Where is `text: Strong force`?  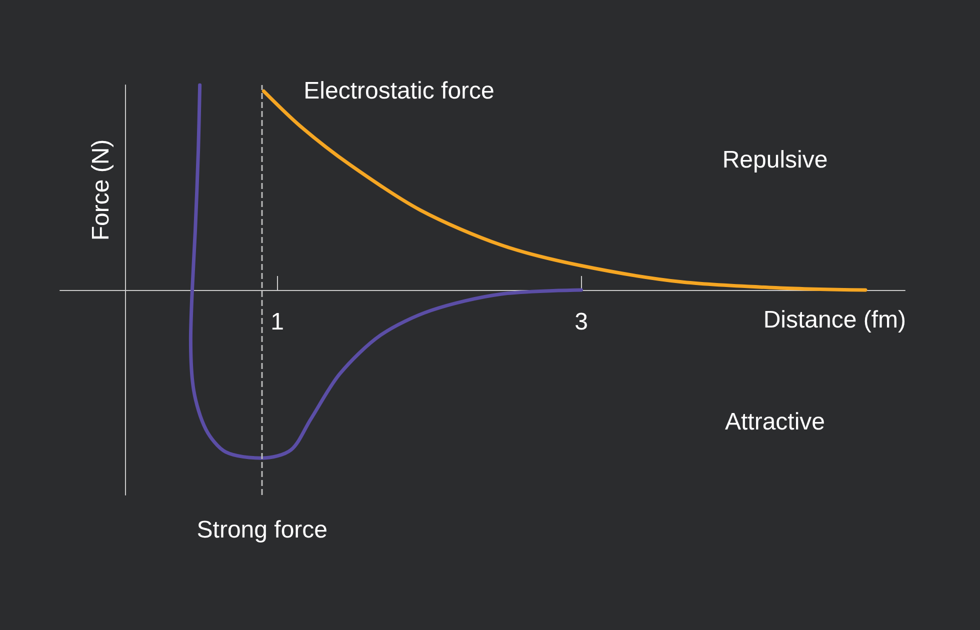
text: Strong force is located at coordinates (262, 530).